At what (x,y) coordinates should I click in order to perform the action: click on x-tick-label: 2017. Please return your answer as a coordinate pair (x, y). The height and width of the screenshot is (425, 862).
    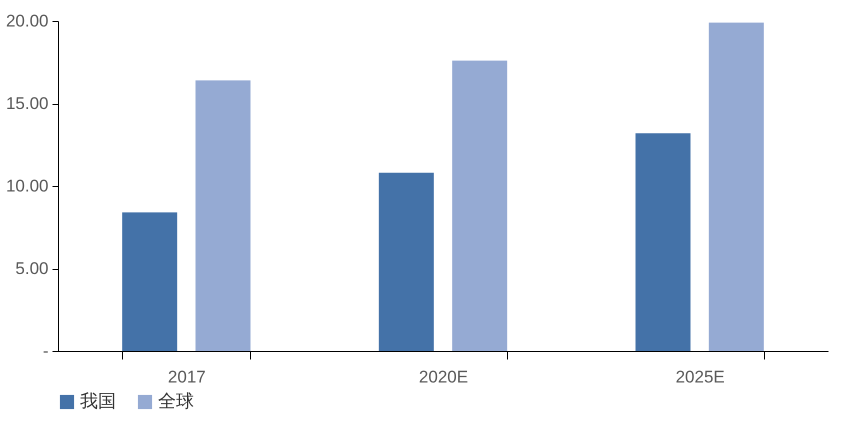
    Looking at the image, I should click on (187, 377).